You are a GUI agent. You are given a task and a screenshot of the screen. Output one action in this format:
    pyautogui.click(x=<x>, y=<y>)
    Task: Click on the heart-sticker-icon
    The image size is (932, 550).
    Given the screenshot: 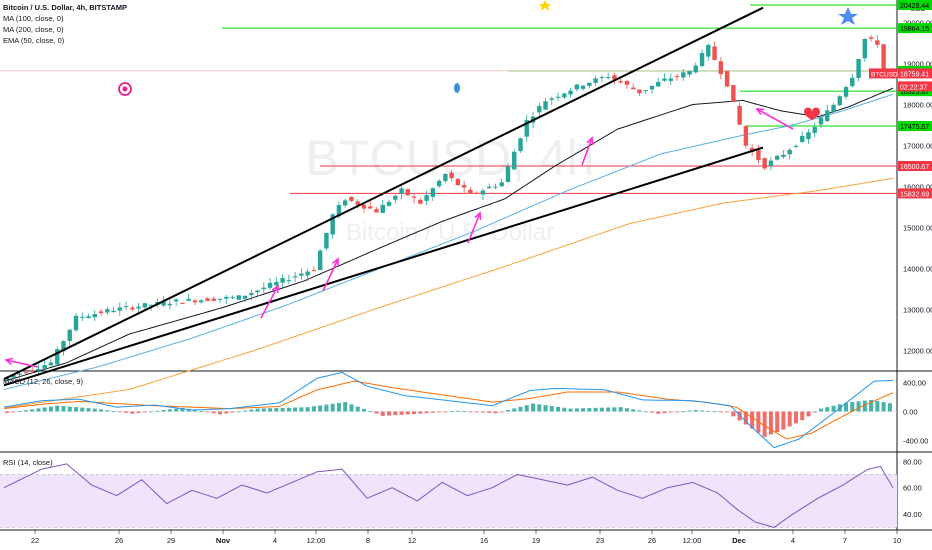 What is the action you would take?
    pyautogui.click(x=812, y=114)
    